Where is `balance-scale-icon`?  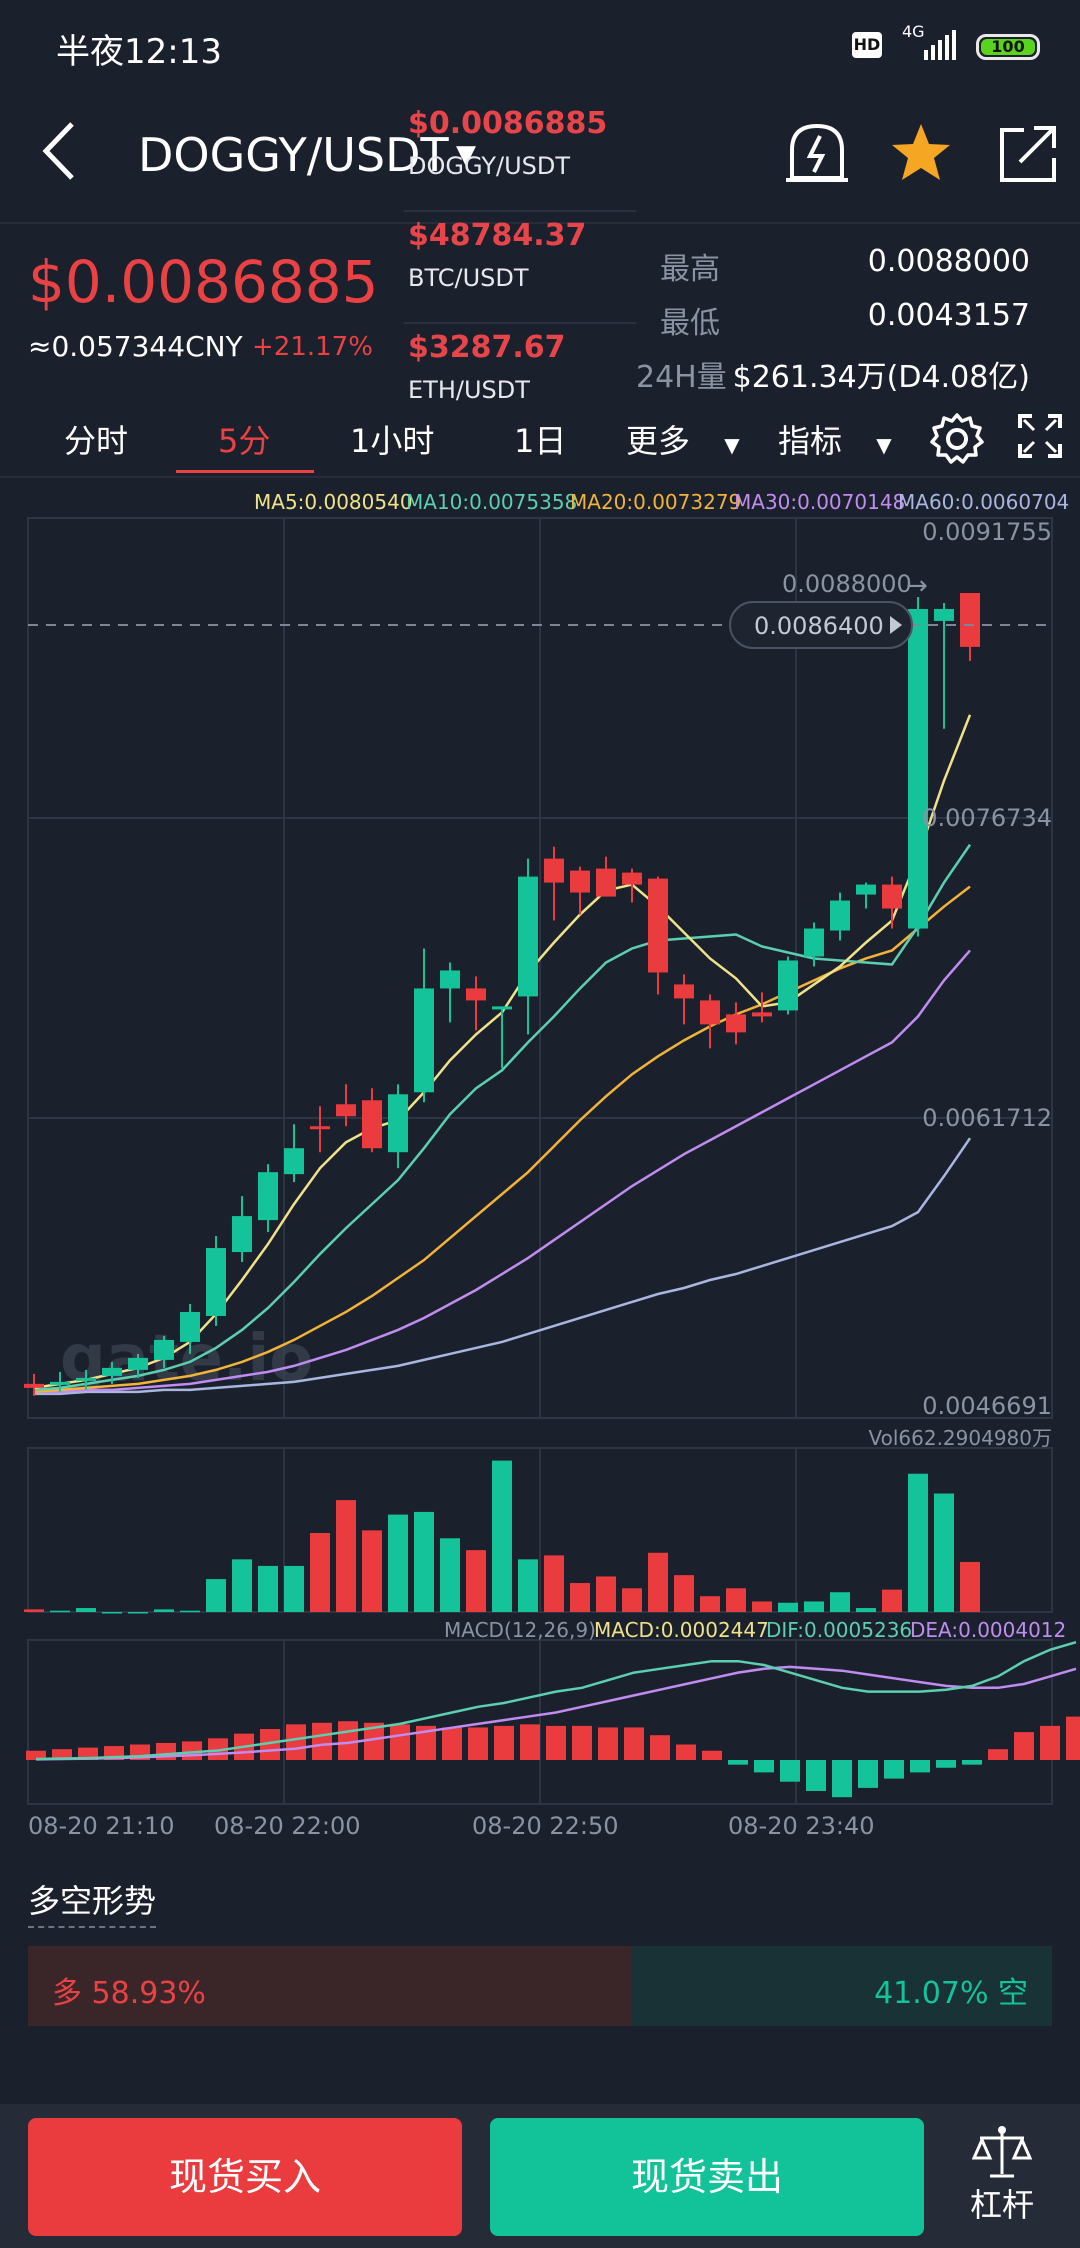 balance-scale-icon is located at coordinates (1002, 2152).